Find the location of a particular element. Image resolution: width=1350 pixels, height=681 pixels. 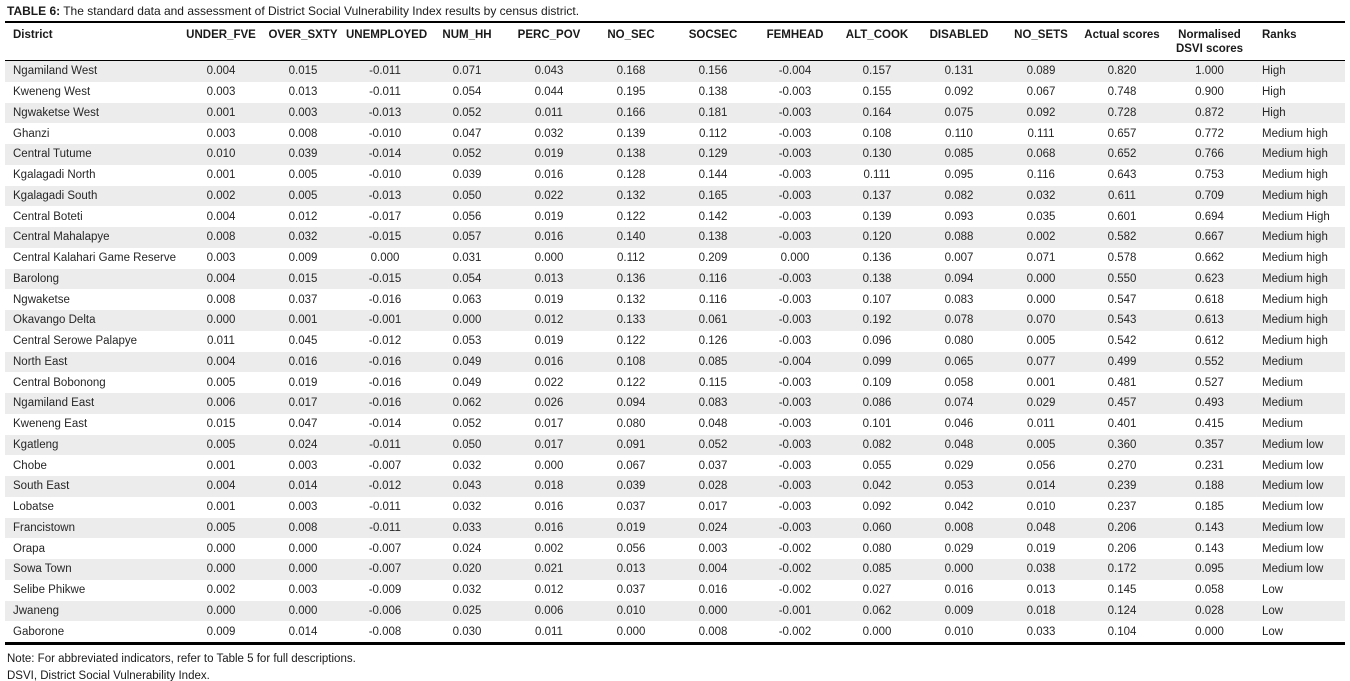

value-cell: -0.013 is located at coordinates (385, 112).